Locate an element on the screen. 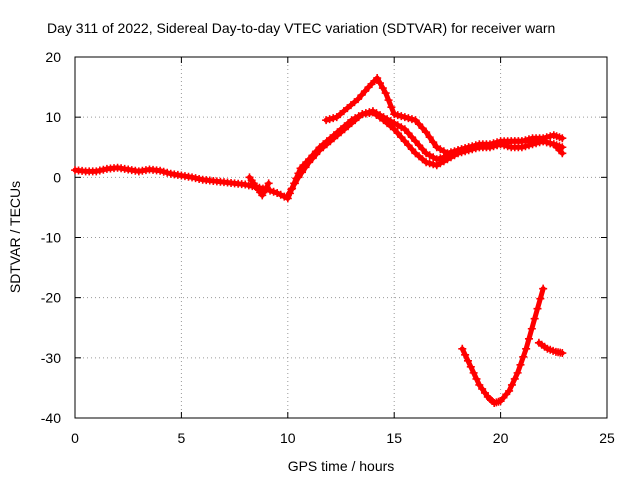  x-tick-label: 5 is located at coordinates (182, 438).